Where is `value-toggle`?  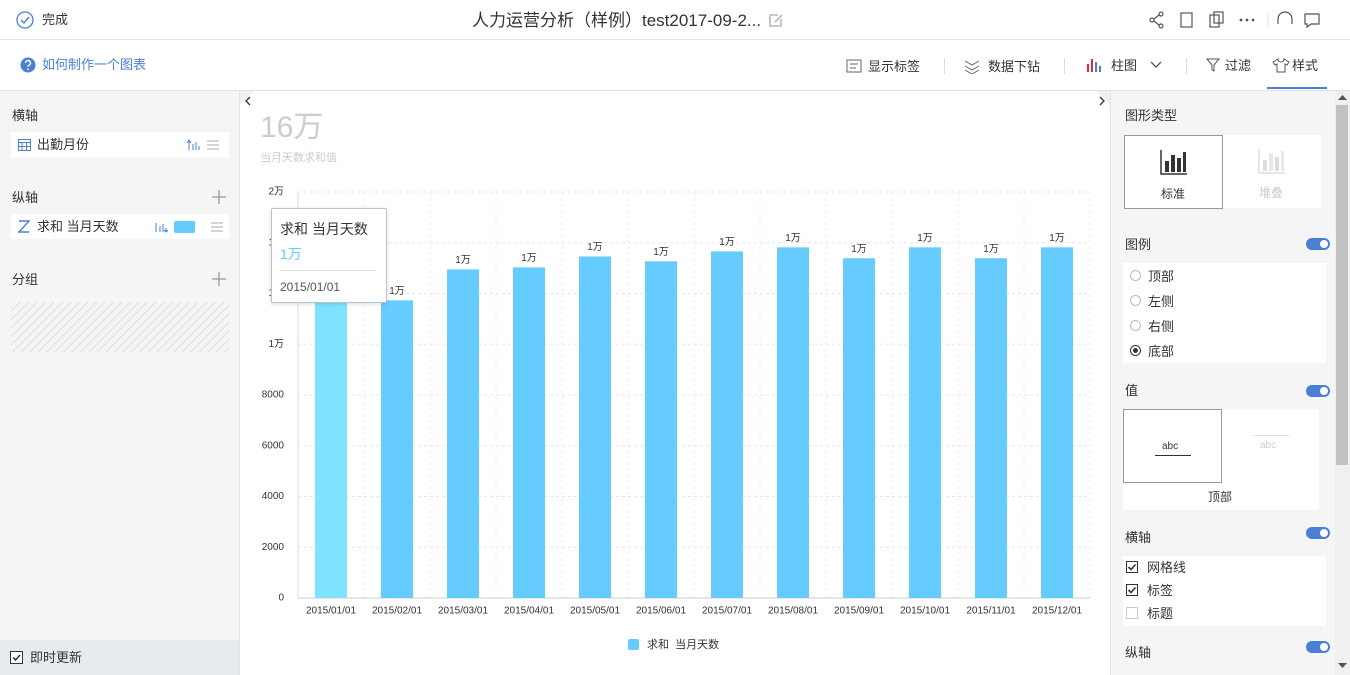
value-toggle is located at coordinates (1318, 391).